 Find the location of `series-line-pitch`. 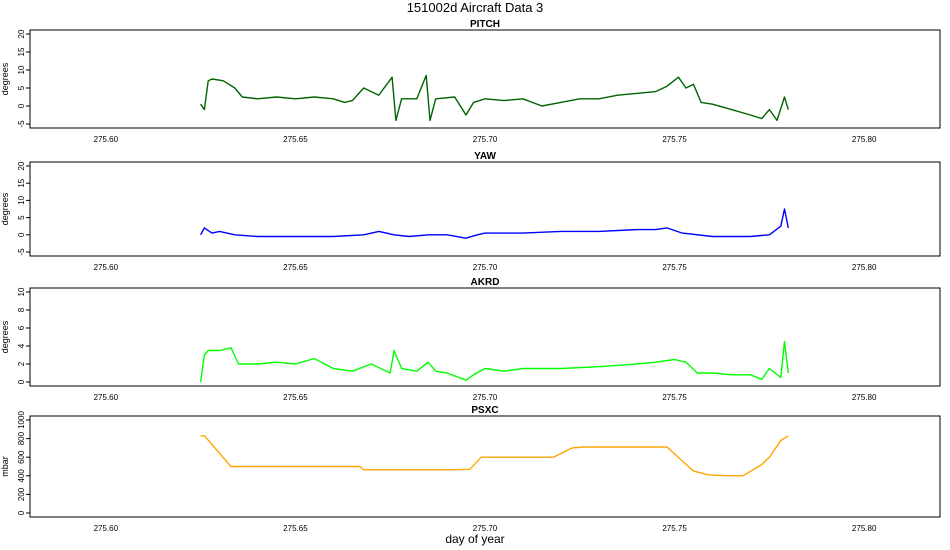

series-line-pitch is located at coordinates (494, 98).